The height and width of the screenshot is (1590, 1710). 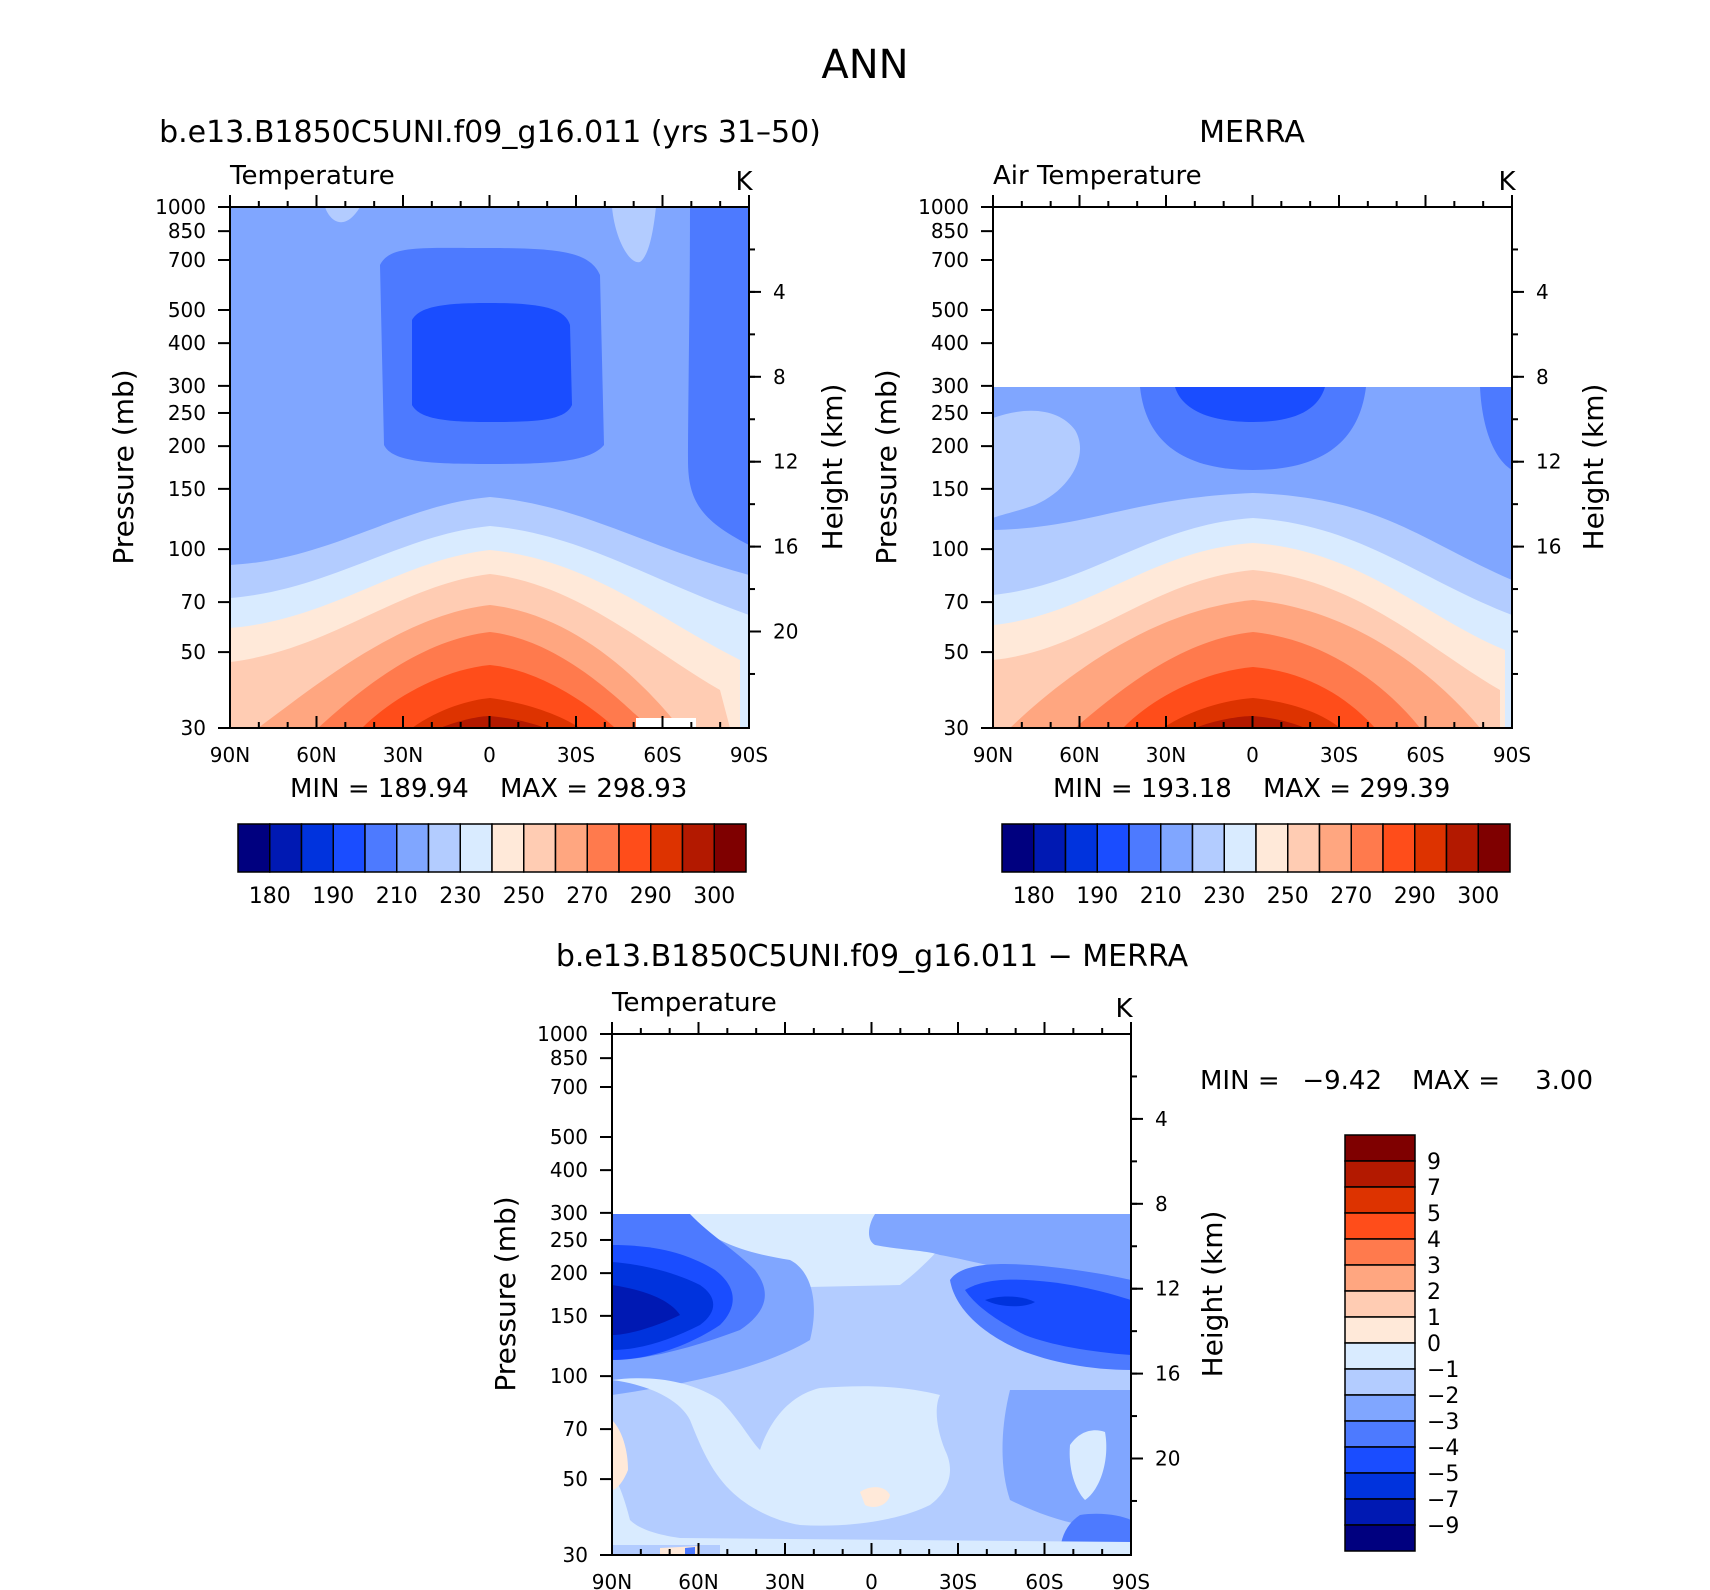 What do you see at coordinates (1456, 1081) in the screenshot?
I see `panel-diff-max-label: MAX =` at bounding box center [1456, 1081].